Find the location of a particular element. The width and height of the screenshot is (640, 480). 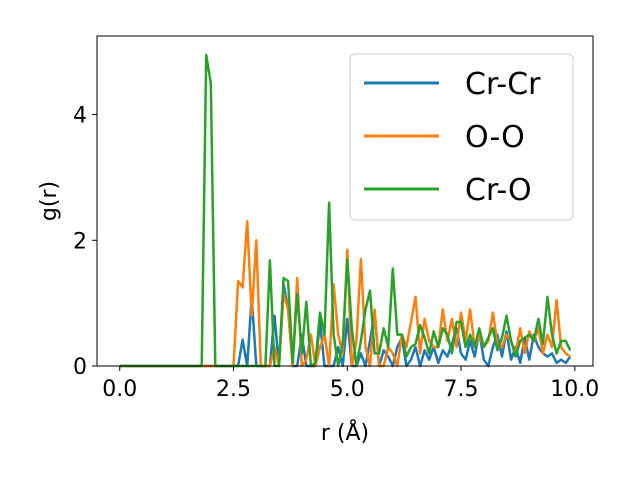

y-axis: 0 2 4 is located at coordinates (85, 242).